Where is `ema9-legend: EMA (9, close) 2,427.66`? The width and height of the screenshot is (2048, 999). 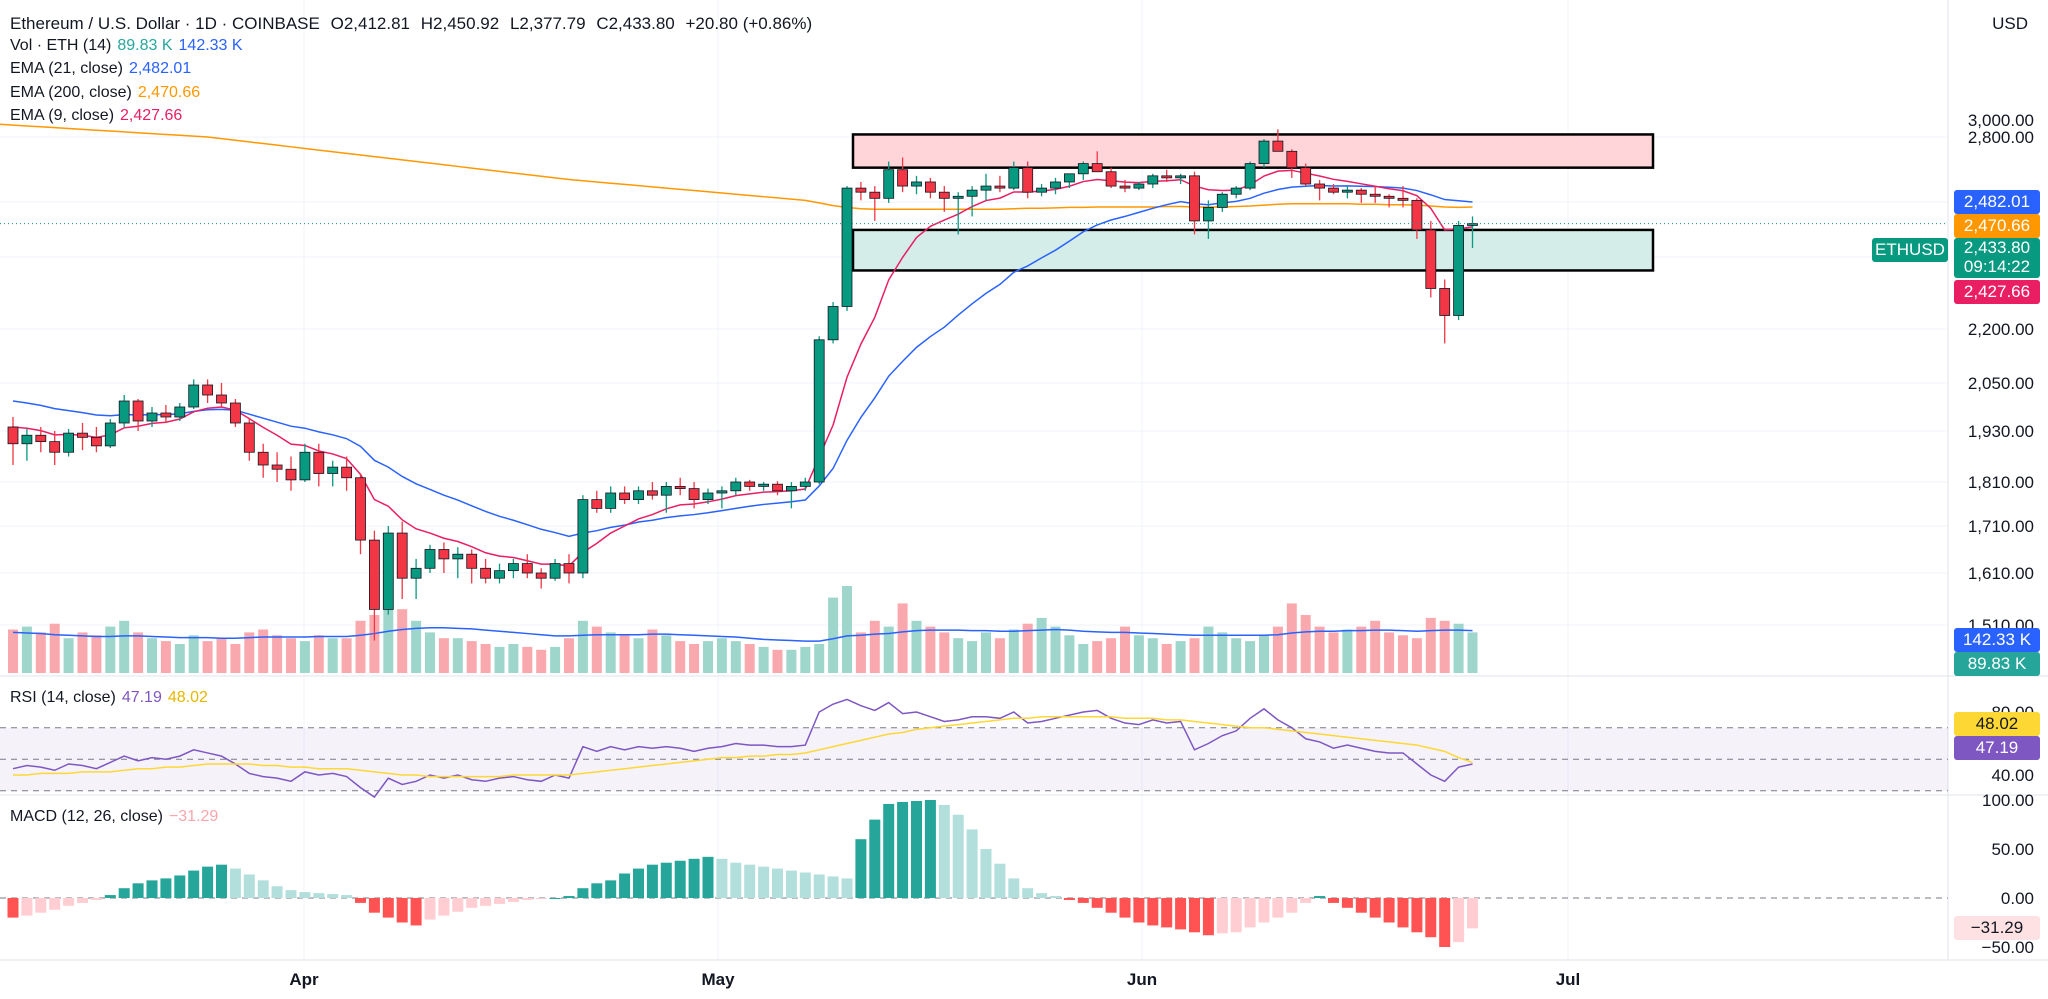
ema9-legend: EMA (9, close) 2,427.66 is located at coordinates (99, 116).